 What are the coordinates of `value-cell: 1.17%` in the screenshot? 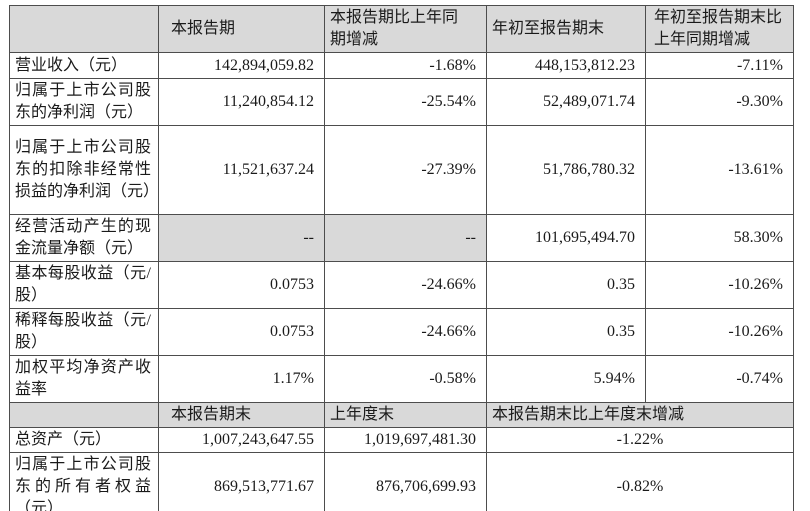 It's located at (241, 379).